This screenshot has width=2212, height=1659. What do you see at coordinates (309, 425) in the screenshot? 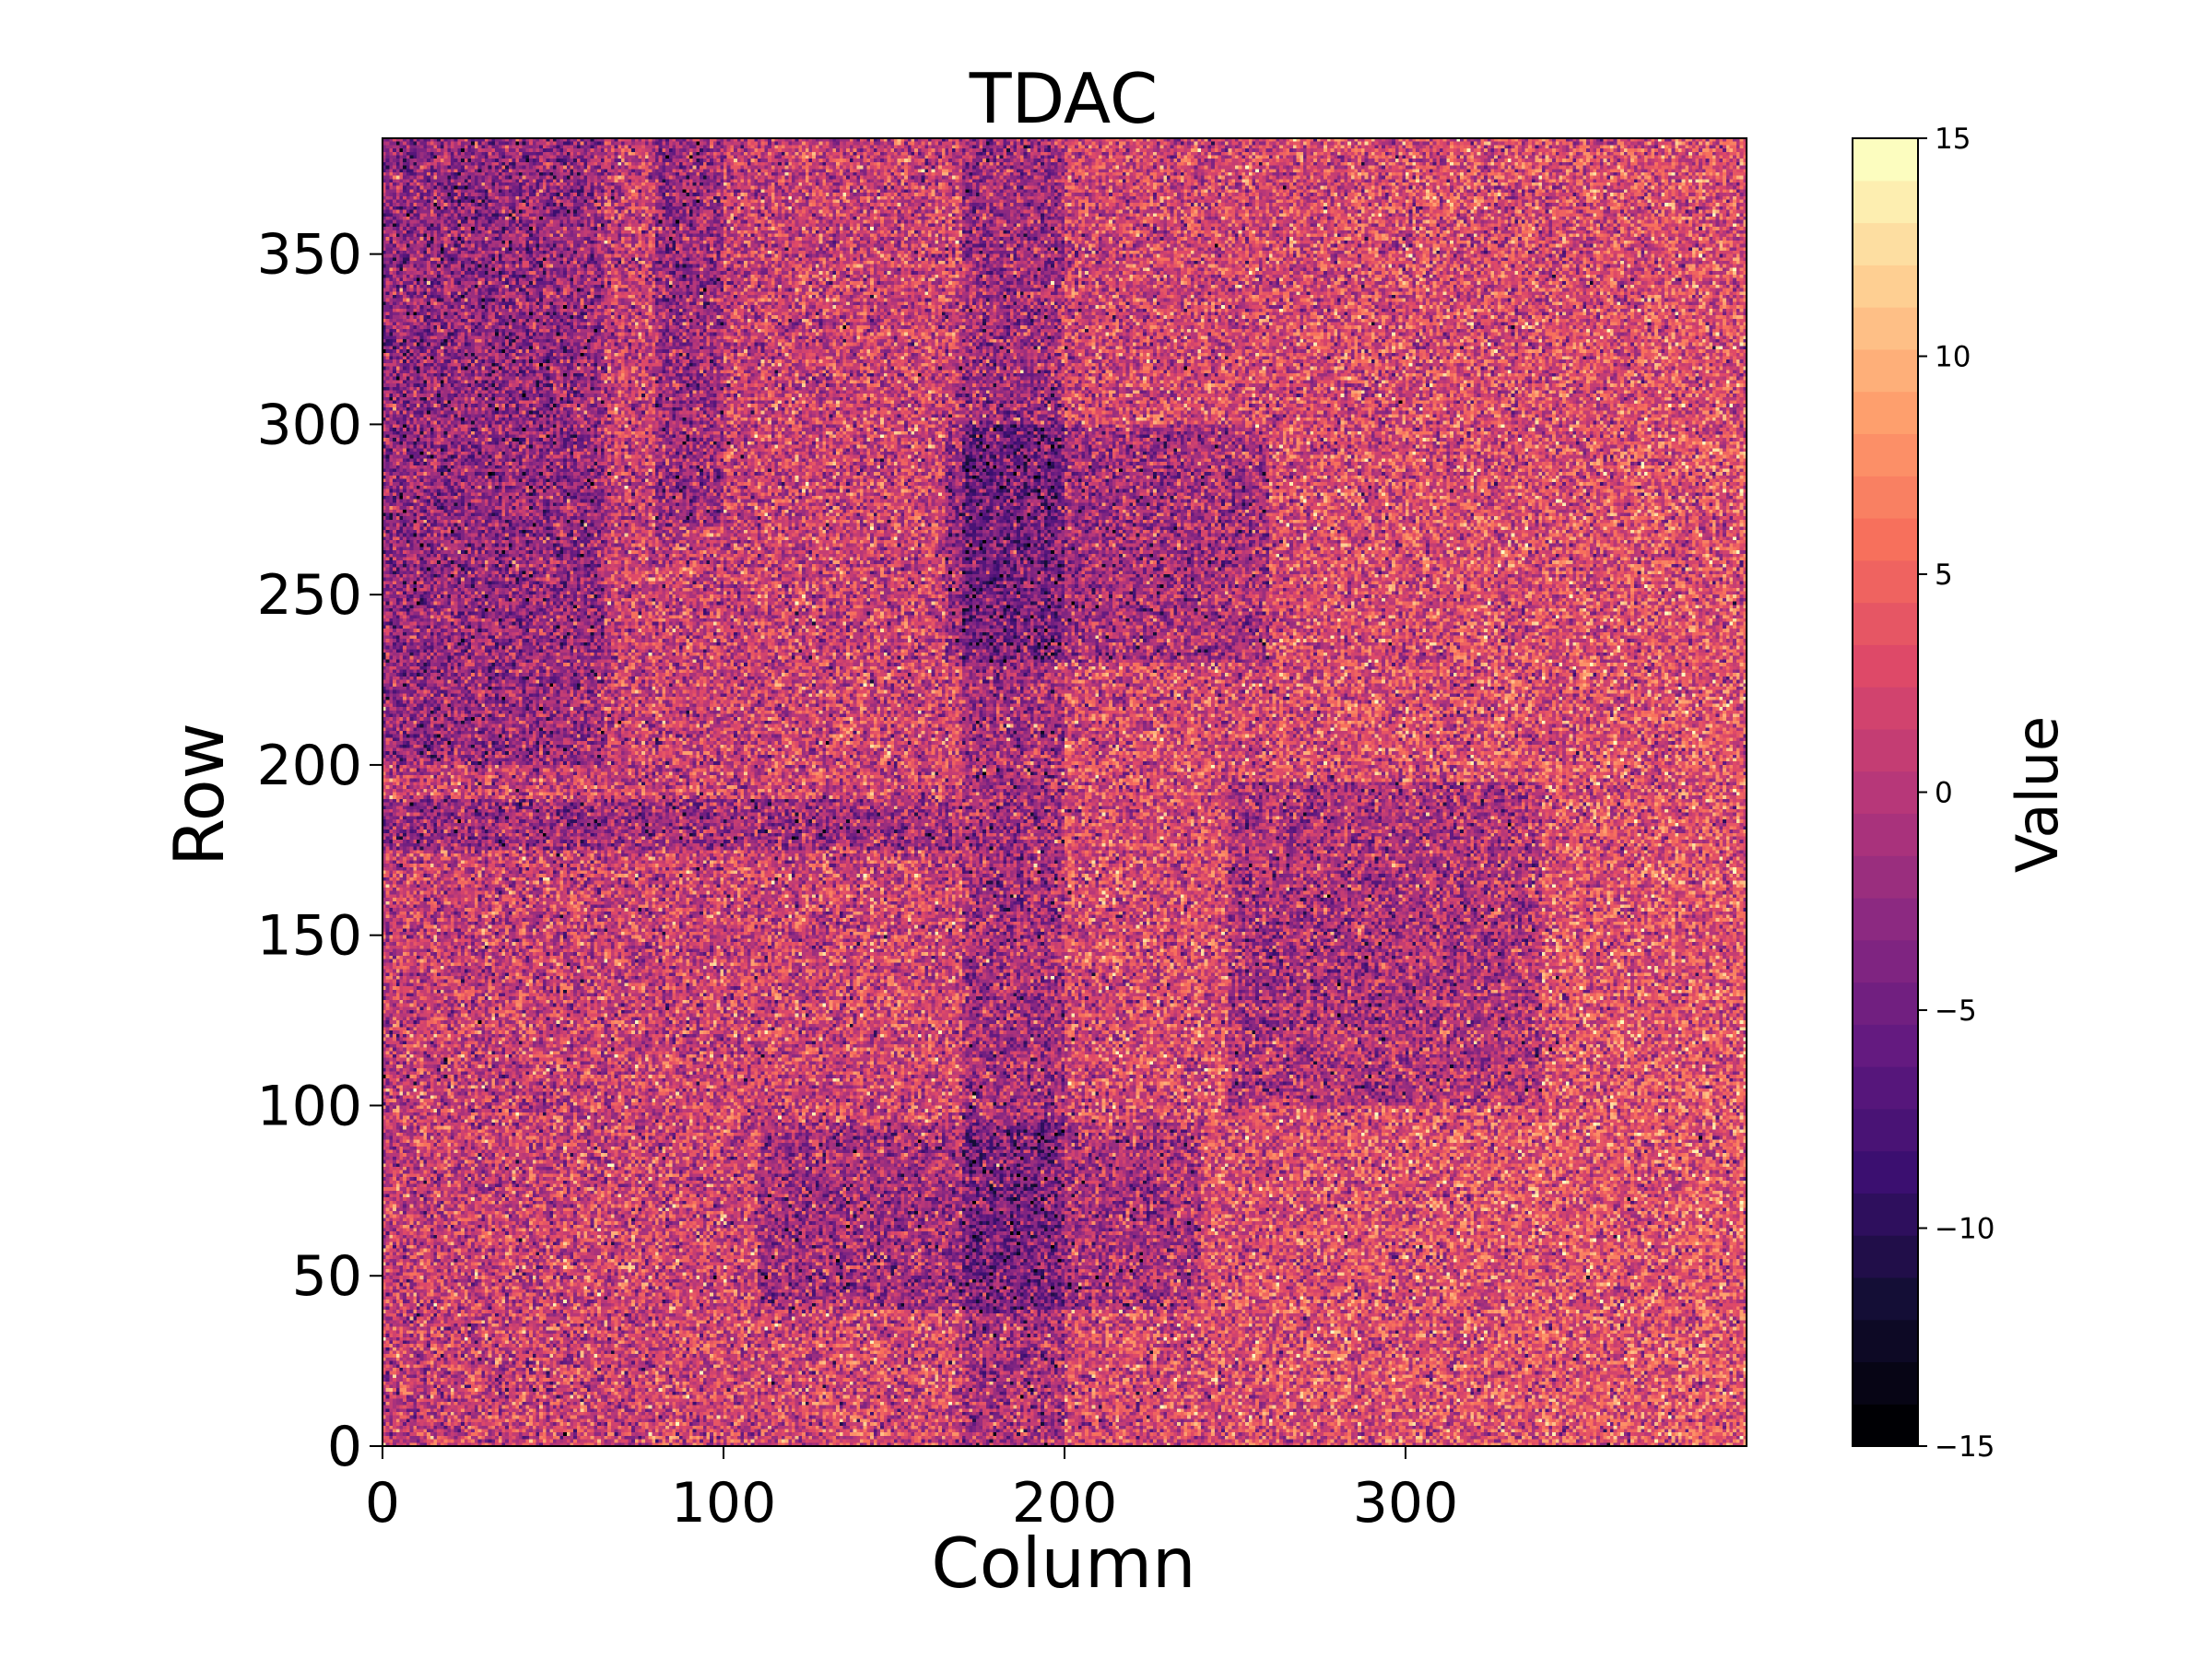
I see `y-tick-label: 300` at bounding box center [309, 425].